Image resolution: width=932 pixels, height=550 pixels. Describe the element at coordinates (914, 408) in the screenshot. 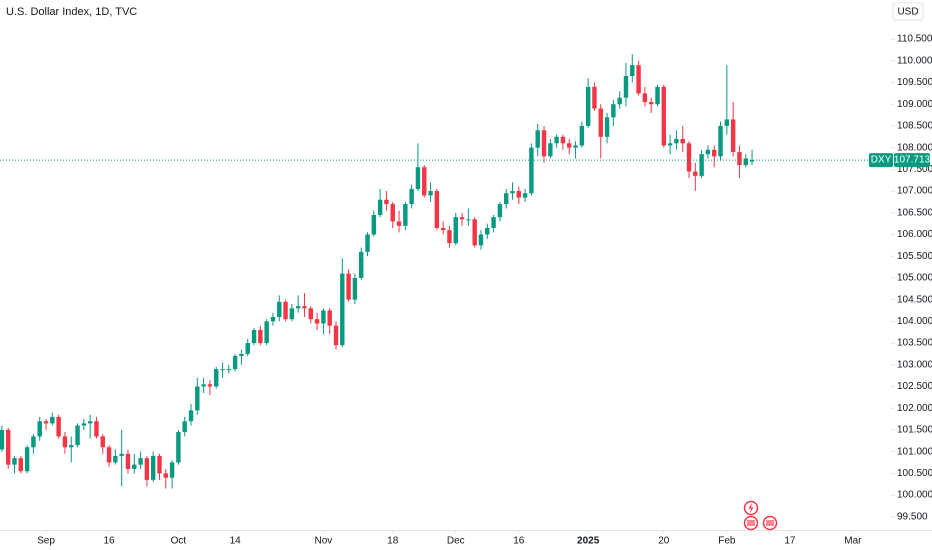

I see `y-tick-label: 102.000` at that location.